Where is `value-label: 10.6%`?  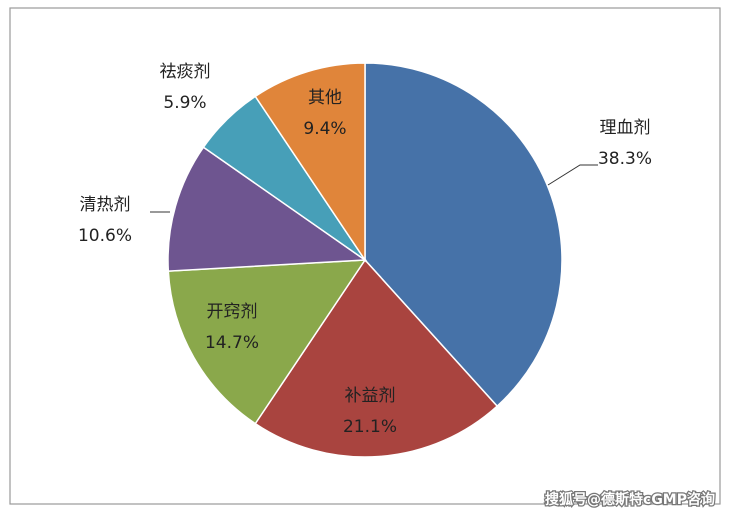 value-label: 10.6% is located at coordinates (105, 236).